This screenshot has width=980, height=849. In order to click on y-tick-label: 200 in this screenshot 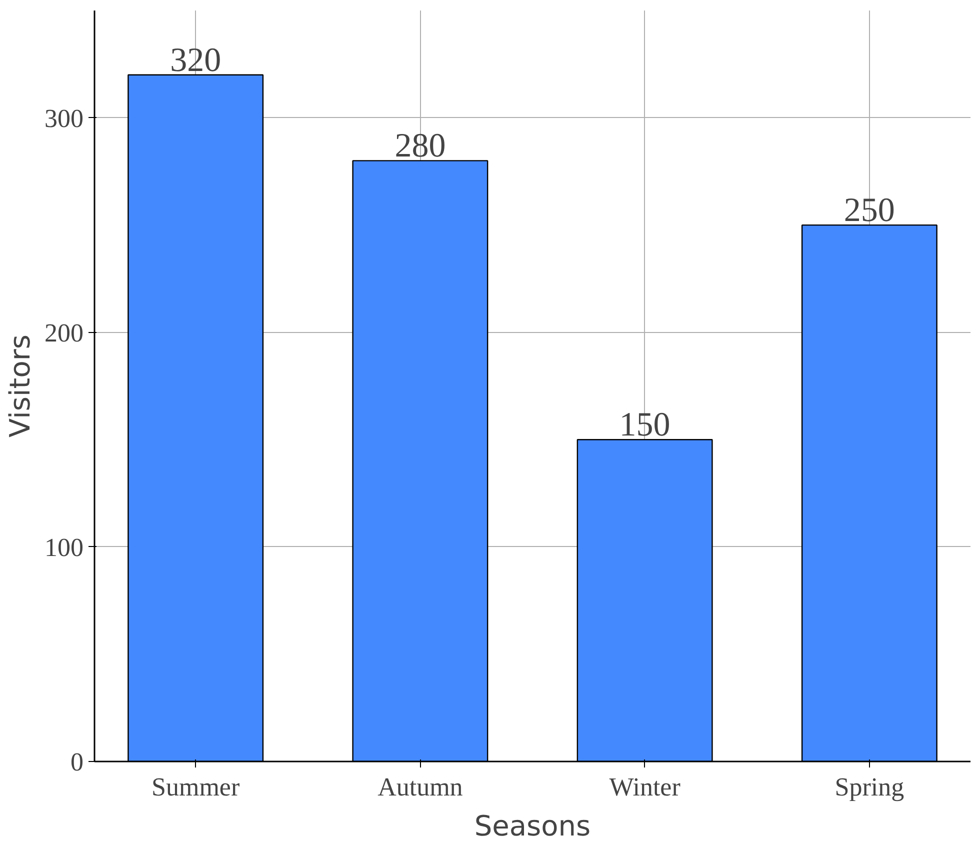, I will do `click(64, 333)`.